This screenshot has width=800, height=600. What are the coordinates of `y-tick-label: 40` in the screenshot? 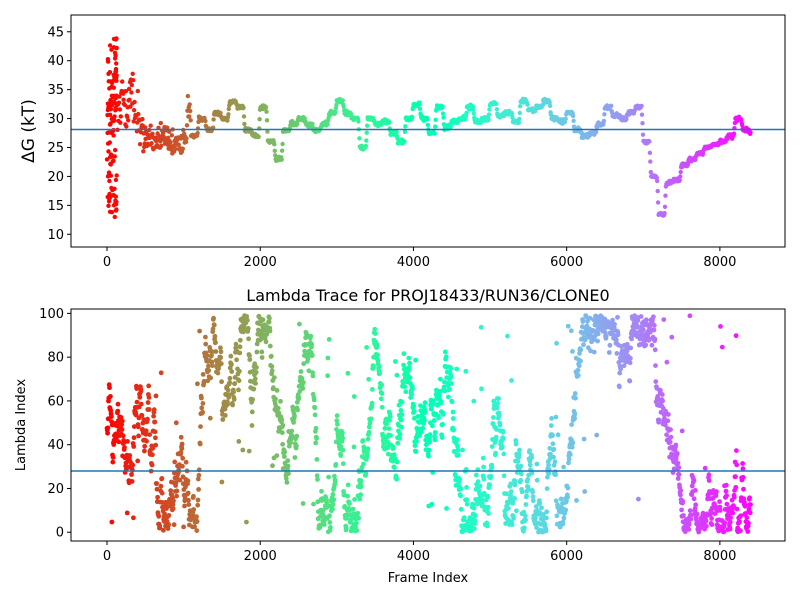 It's located at (55, 61).